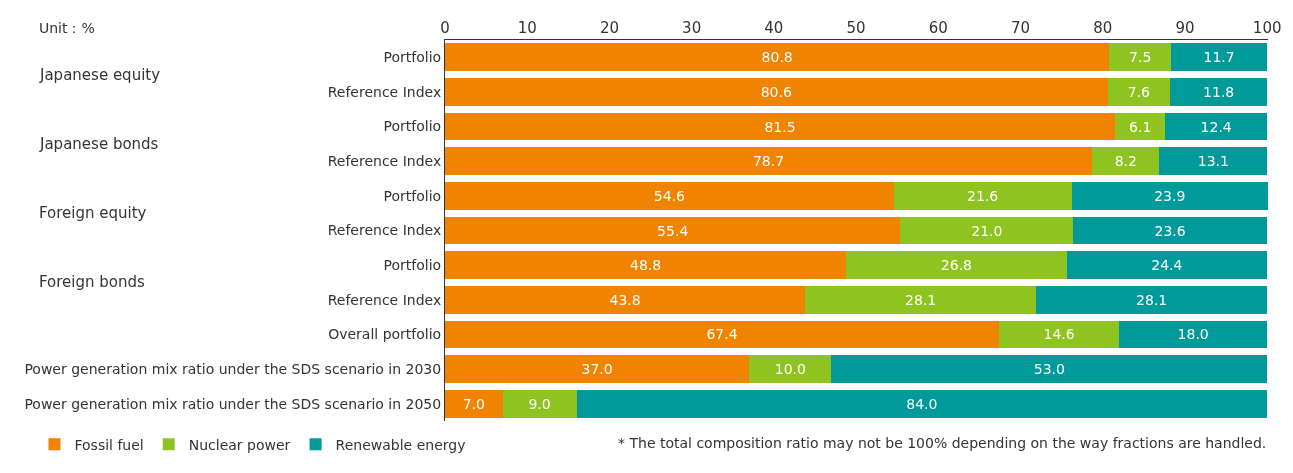 This screenshot has height=473, width=1293. I want to click on y-tick-label: Power generation mix ratio under the SDS scenario in 2030, so click(233, 368).